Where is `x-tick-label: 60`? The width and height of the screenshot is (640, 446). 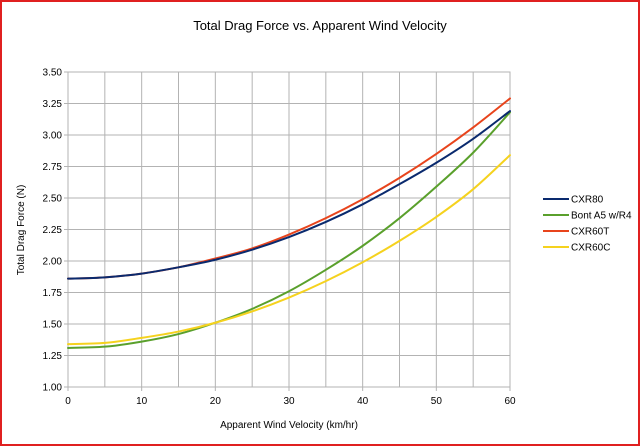
x-tick-label: 60 is located at coordinates (510, 401).